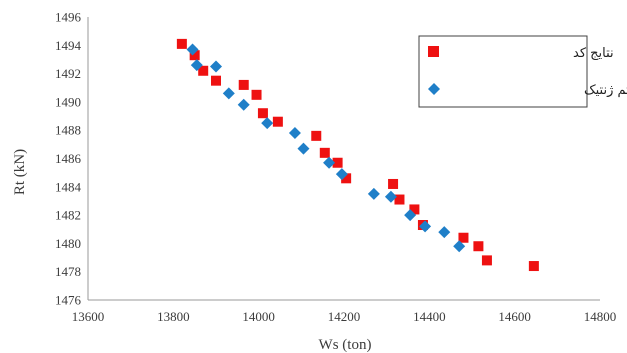 Image resolution: width=627 pixels, height=353 pixels. What do you see at coordinates (173, 316) in the screenshot?
I see `x-tick-label: 13800` at bounding box center [173, 316].